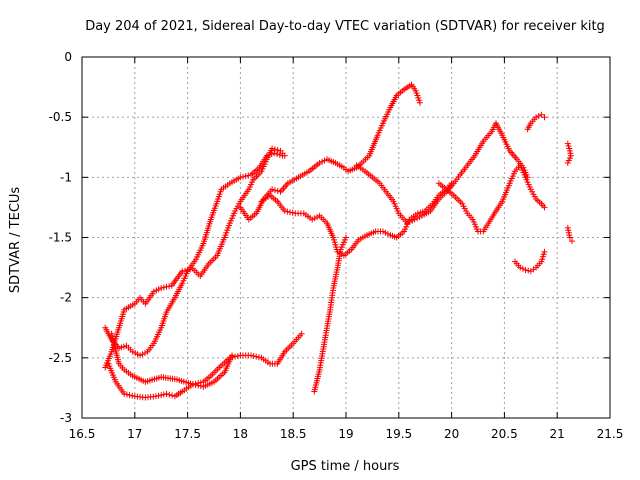 This screenshot has height=480, width=640. Describe the element at coordinates (398, 434) in the screenshot. I see `x-tick-label: 19.5` at that location.